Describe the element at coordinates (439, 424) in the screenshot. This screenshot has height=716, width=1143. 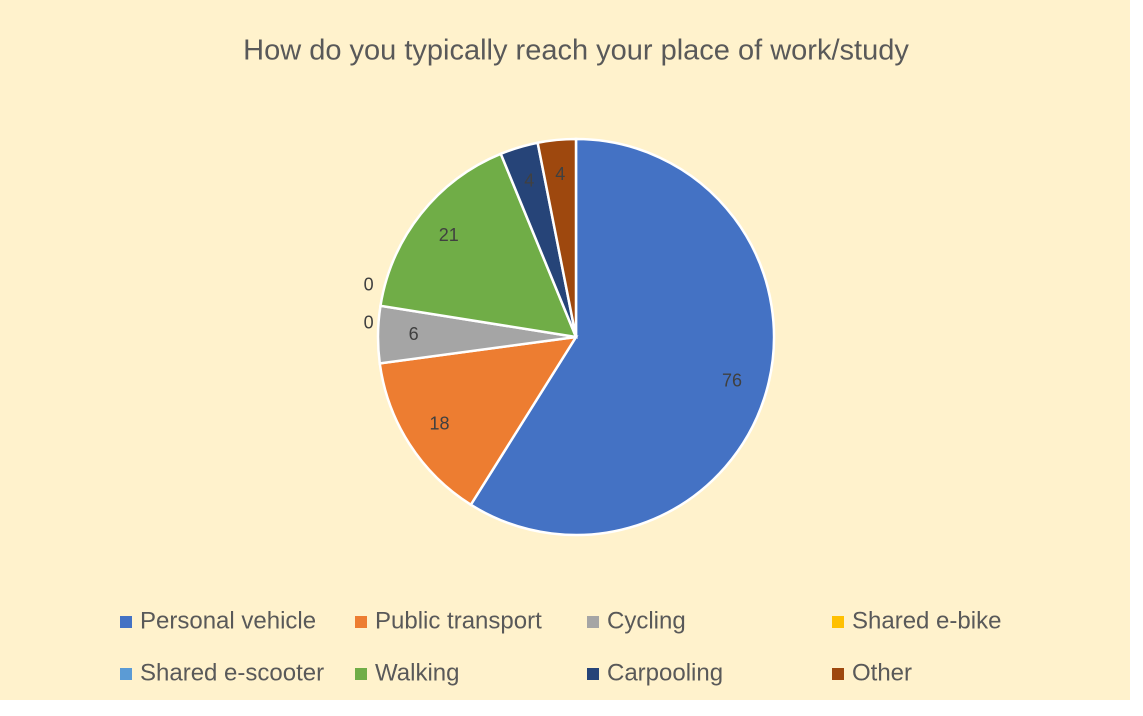
I see `data-label: 18` at that location.